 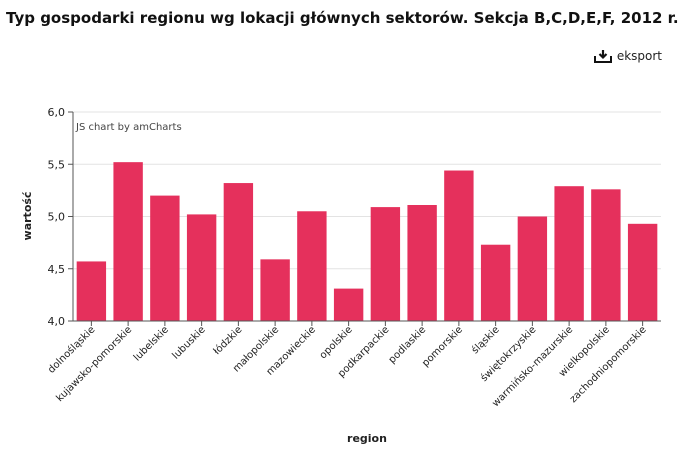 I want to click on y-axis-title: wartość, so click(x=27, y=215).